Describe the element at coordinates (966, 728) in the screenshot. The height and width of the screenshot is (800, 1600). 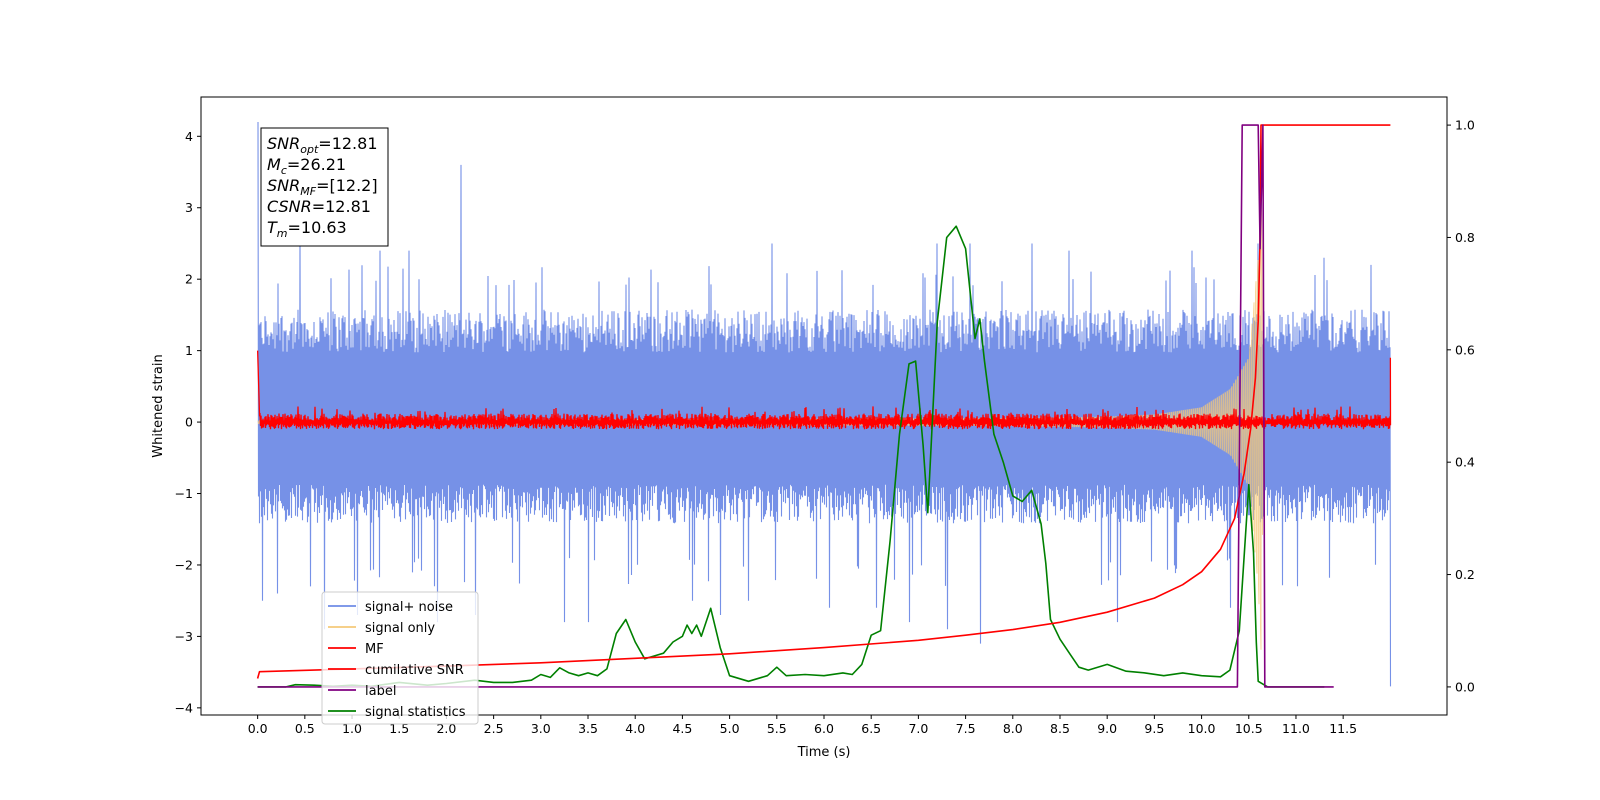
I see `x-tick-label: 7.5` at that location.